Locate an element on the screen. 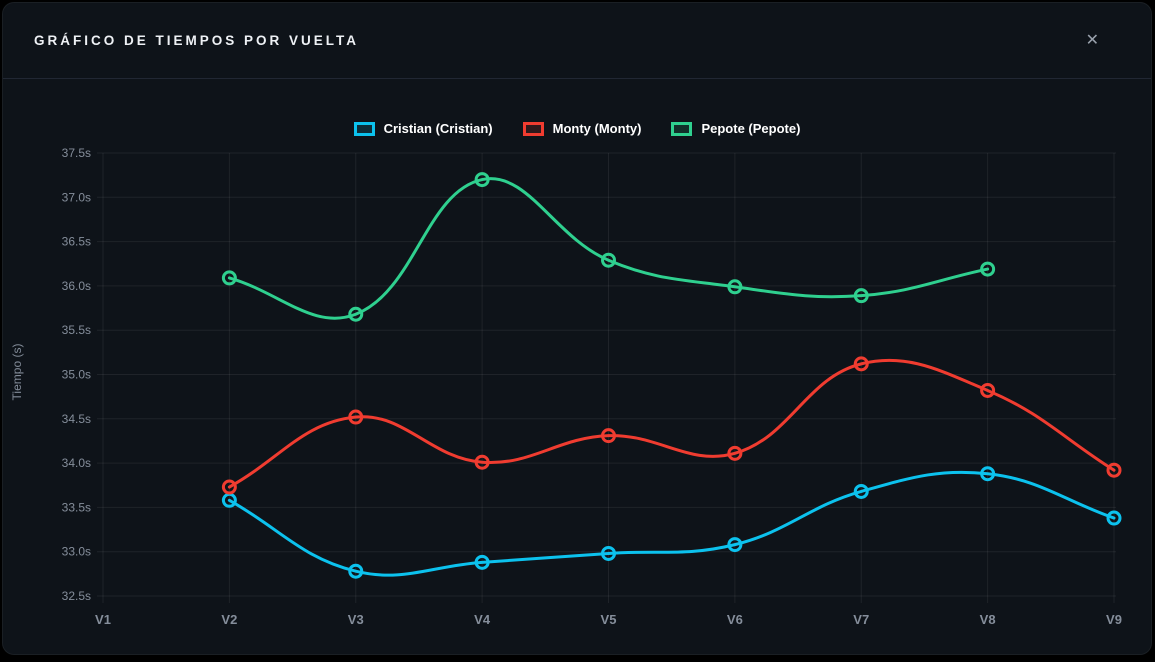  legend-label: Monty (Monty) is located at coordinates (597, 128).